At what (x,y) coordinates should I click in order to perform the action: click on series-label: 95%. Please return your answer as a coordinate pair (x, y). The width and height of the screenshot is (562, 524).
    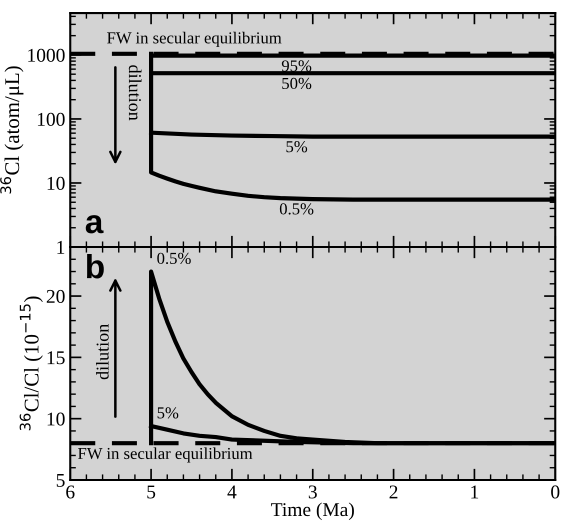
    Looking at the image, I should click on (297, 66).